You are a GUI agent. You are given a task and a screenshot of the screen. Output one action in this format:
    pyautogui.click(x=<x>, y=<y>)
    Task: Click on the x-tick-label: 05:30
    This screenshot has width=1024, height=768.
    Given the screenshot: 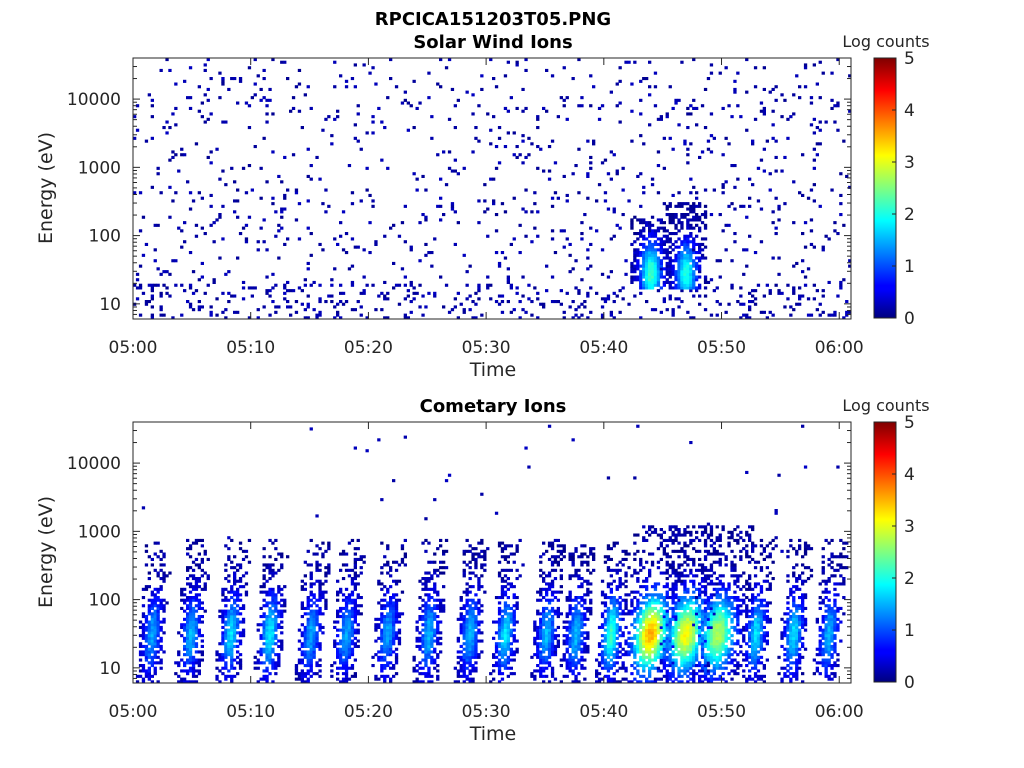 What is the action you would take?
    pyautogui.click(x=486, y=348)
    